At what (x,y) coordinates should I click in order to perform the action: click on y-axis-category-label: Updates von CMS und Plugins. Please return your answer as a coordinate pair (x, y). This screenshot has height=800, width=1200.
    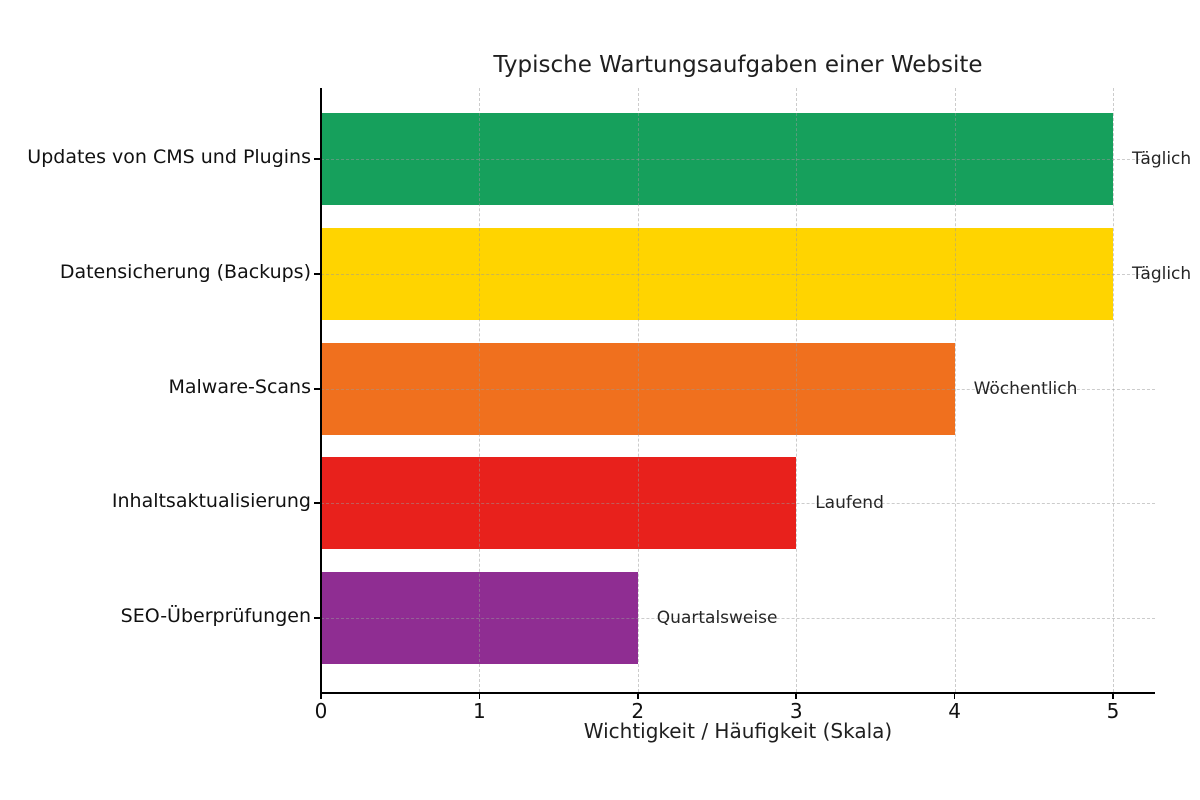
    Looking at the image, I should click on (169, 157).